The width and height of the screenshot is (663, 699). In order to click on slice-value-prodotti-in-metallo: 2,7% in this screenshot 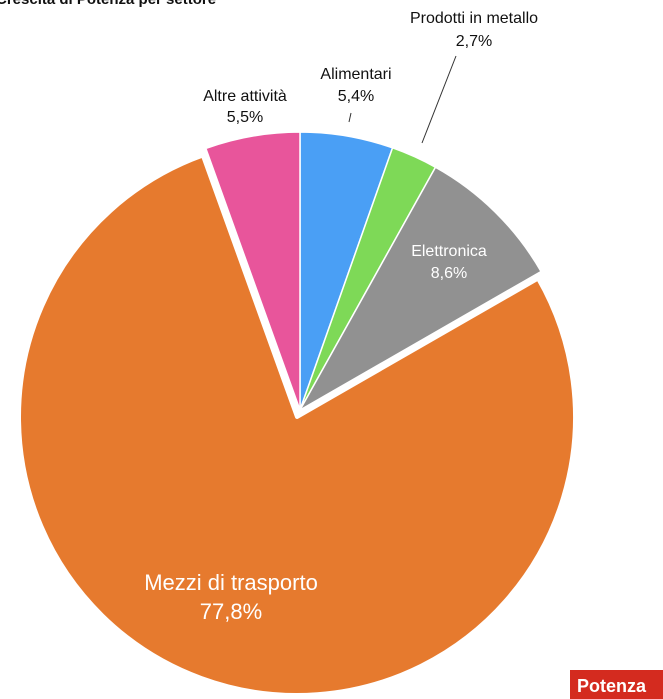, I will do `click(474, 41)`.